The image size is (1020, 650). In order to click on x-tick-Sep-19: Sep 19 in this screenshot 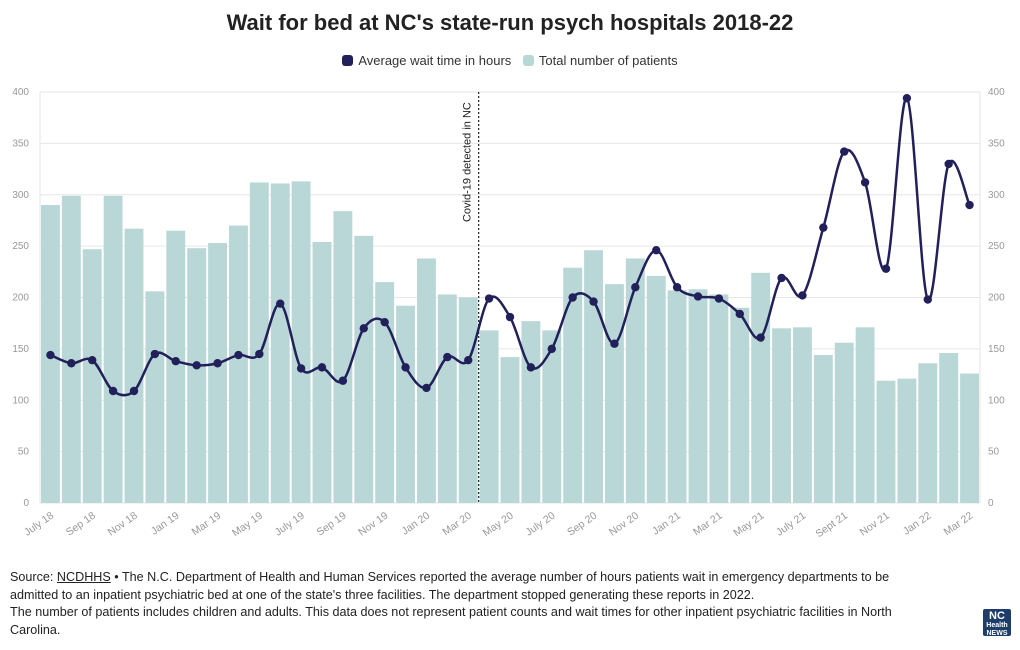, I will do `click(331, 524)`.